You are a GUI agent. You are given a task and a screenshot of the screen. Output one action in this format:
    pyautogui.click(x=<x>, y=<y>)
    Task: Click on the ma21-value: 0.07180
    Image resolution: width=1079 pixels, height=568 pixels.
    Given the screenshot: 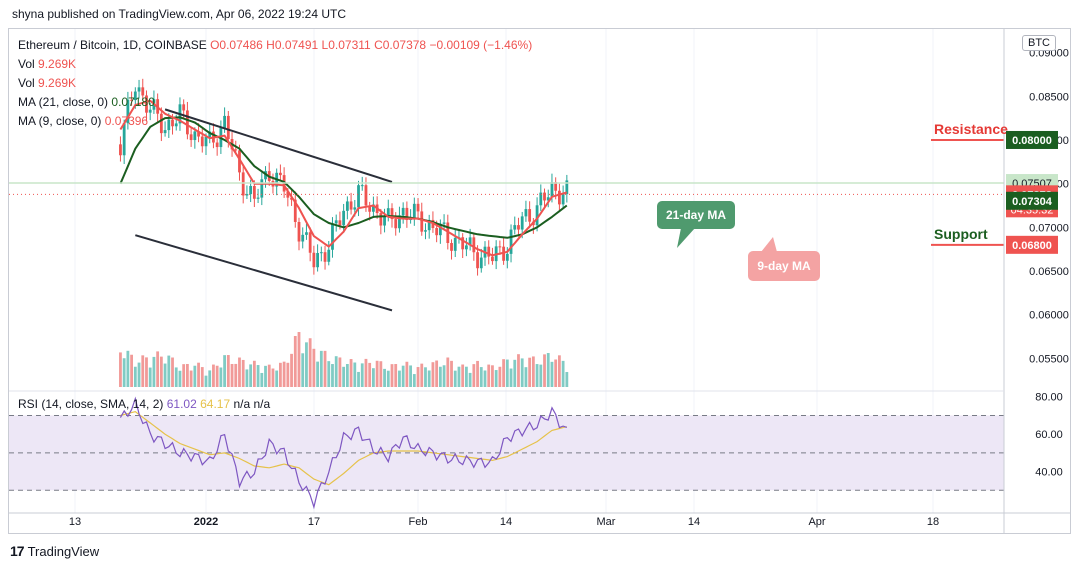 What is the action you would take?
    pyautogui.click(x=133, y=102)
    